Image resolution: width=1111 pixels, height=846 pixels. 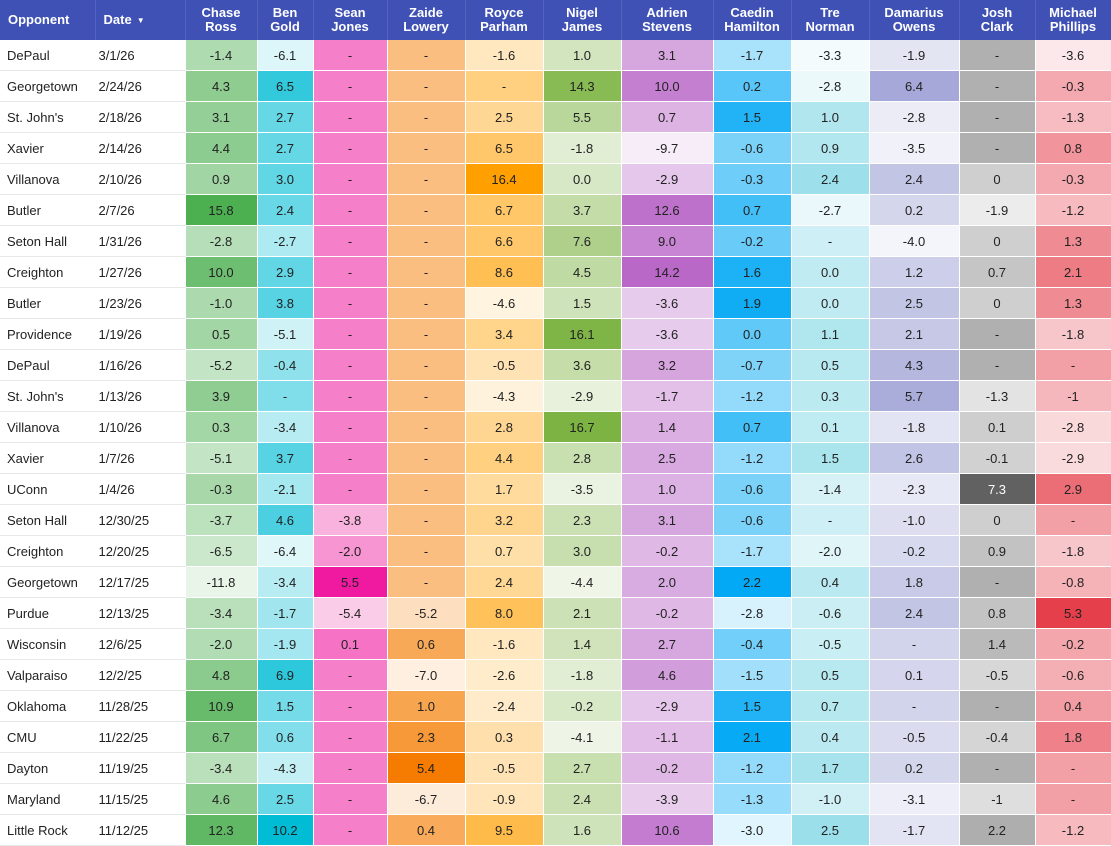 I want to click on opponent-header: Opponent, so click(x=48, y=20).